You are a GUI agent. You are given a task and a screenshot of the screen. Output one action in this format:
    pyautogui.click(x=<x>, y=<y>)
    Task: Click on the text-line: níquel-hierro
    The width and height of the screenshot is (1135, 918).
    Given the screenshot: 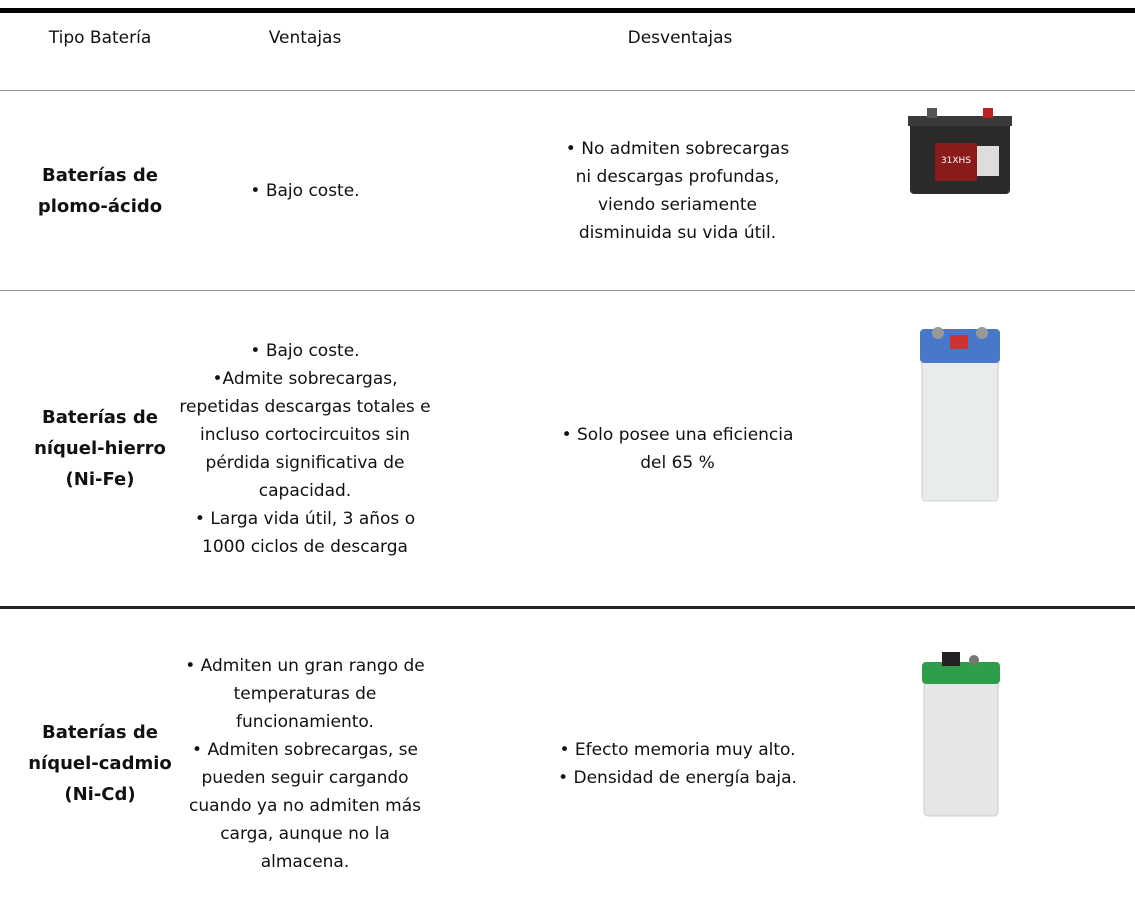 What is the action you would take?
    pyautogui.click(x=100, y=448)
    